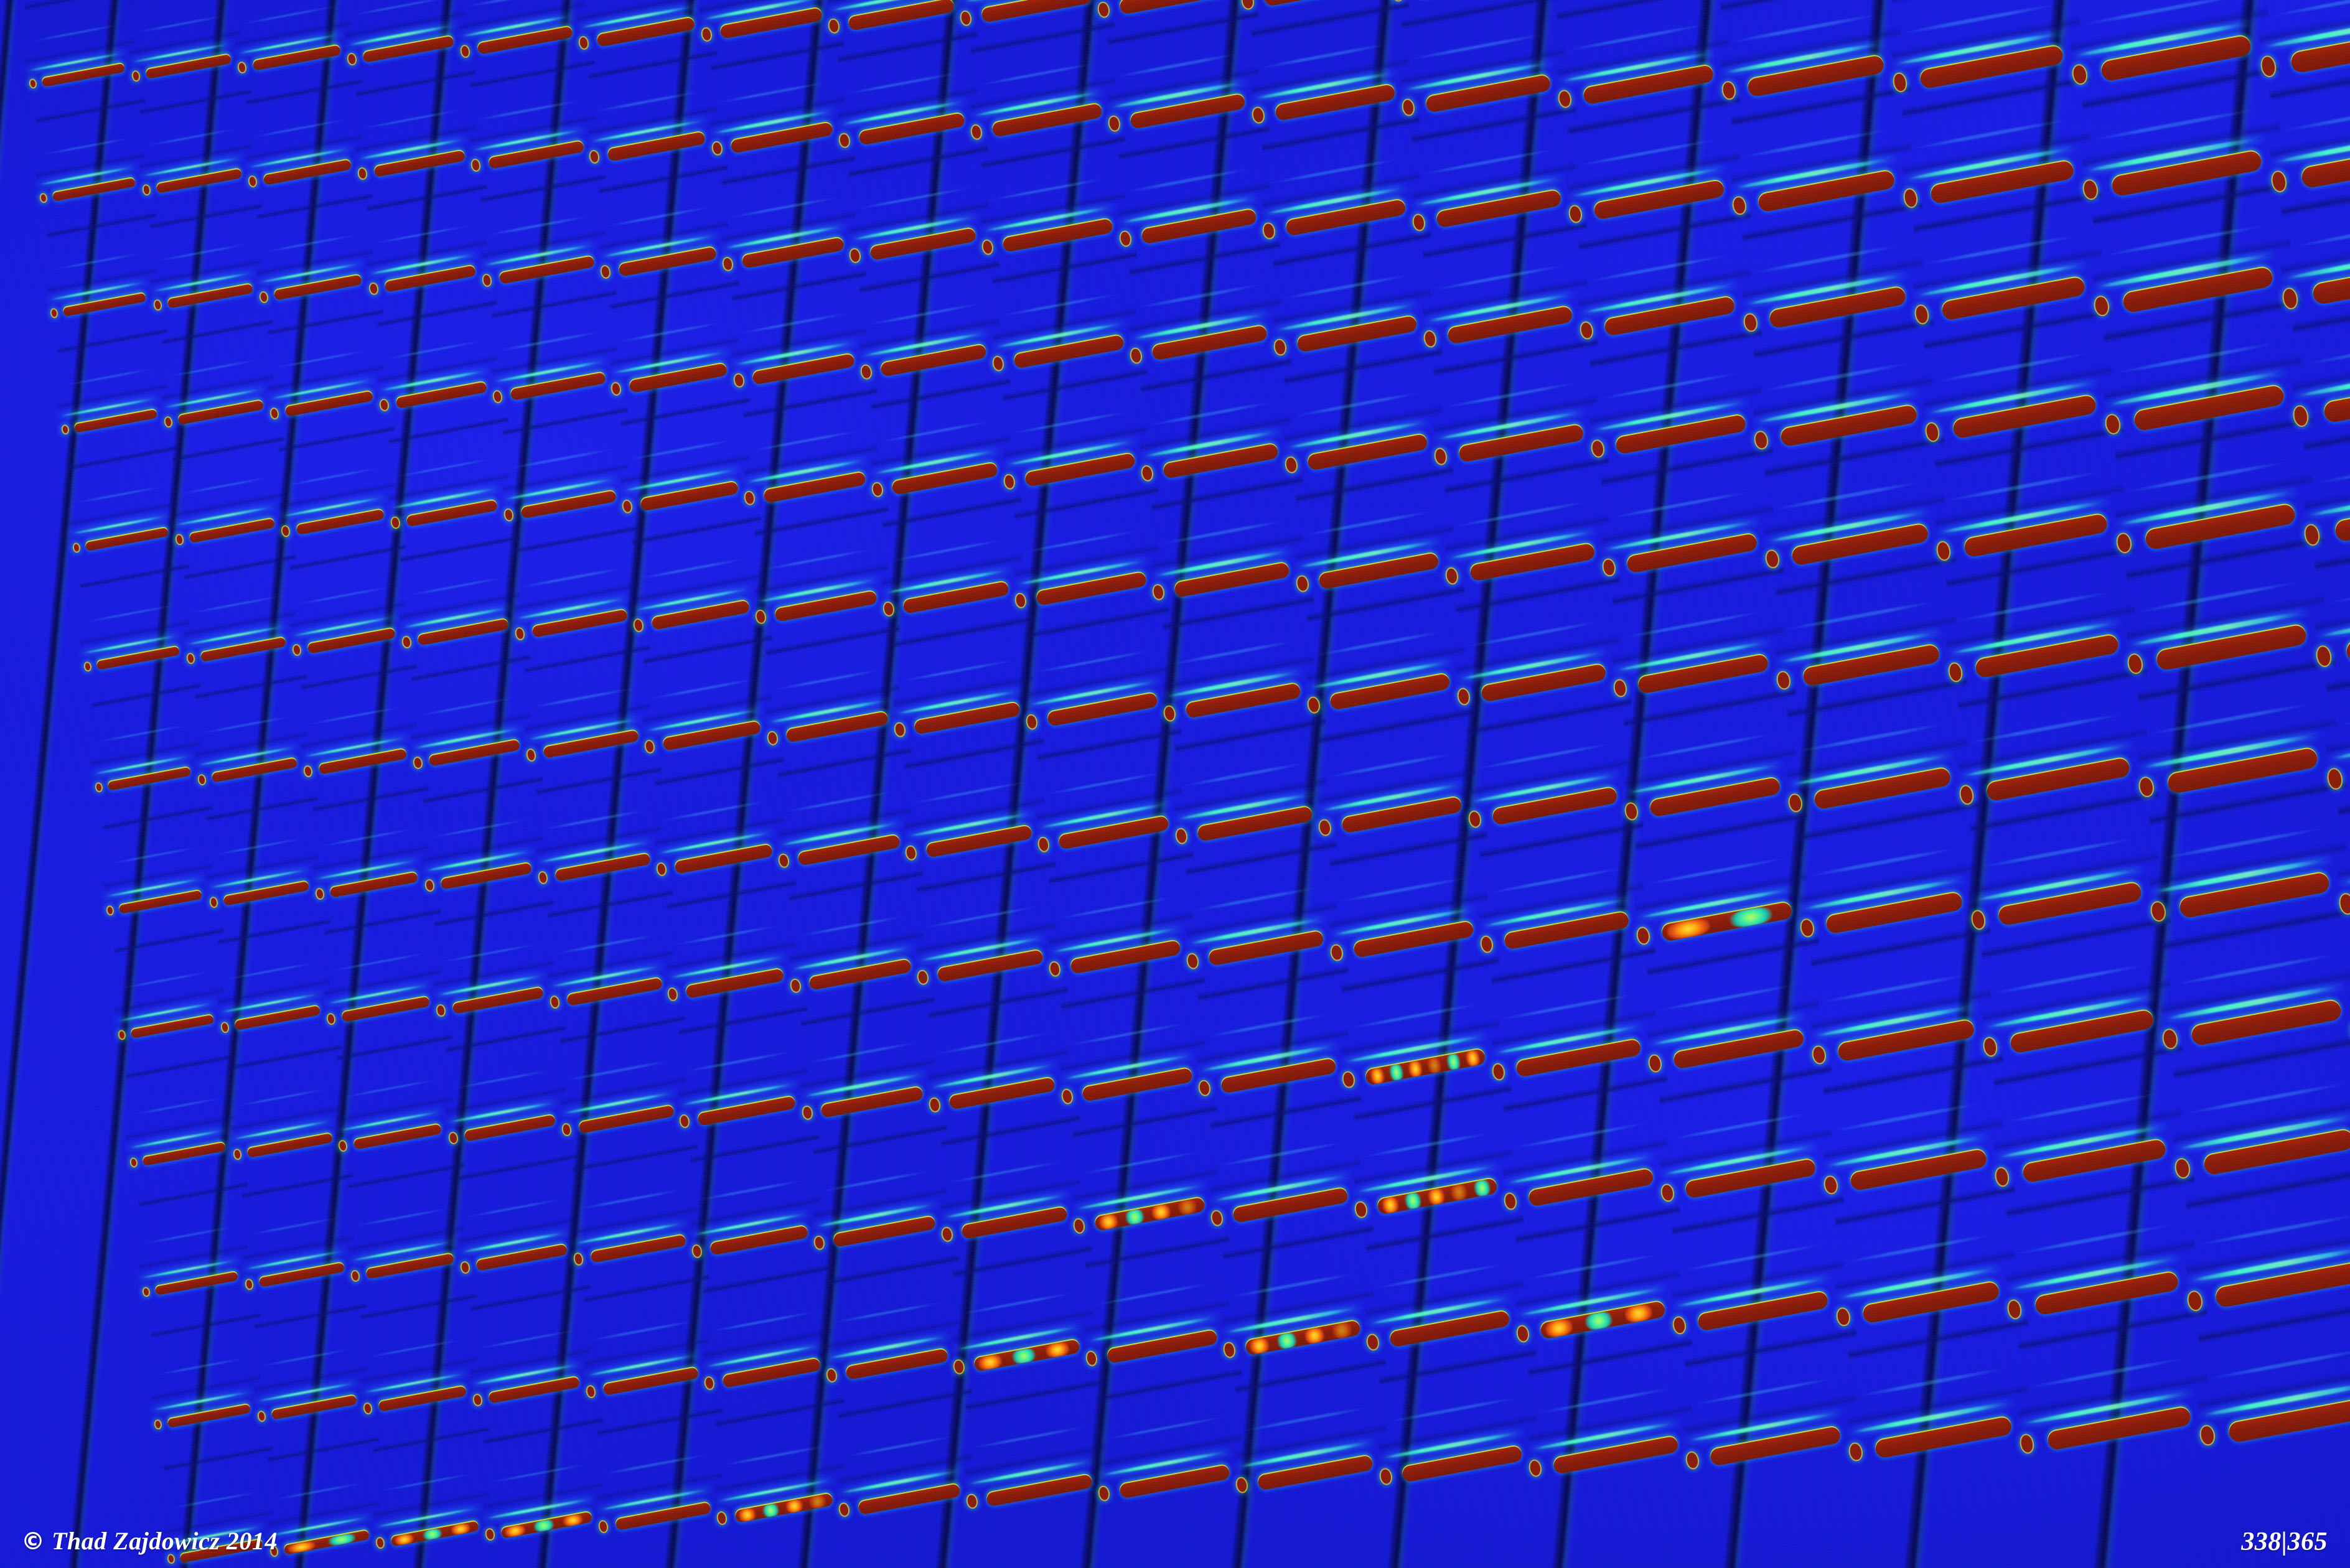 The height and width of the screenshot is (1568, 2350). I want to click on day-count-caption: 338|365, so click(2284, 1542).